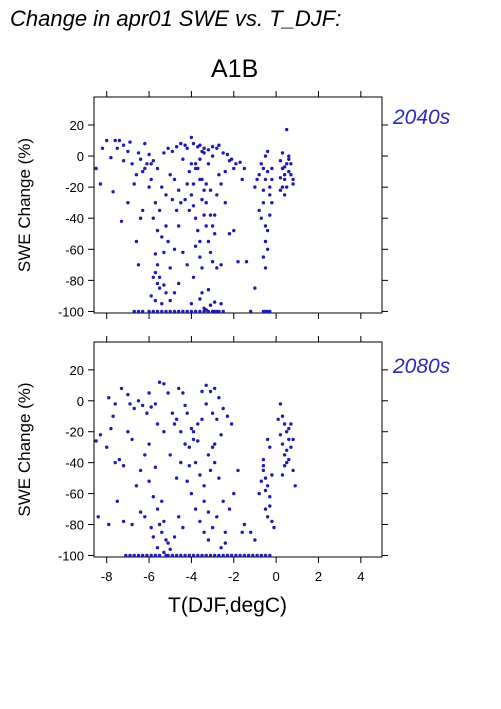  I want to click on x-axis-label: T(DJF,degC), so click(228, 605).